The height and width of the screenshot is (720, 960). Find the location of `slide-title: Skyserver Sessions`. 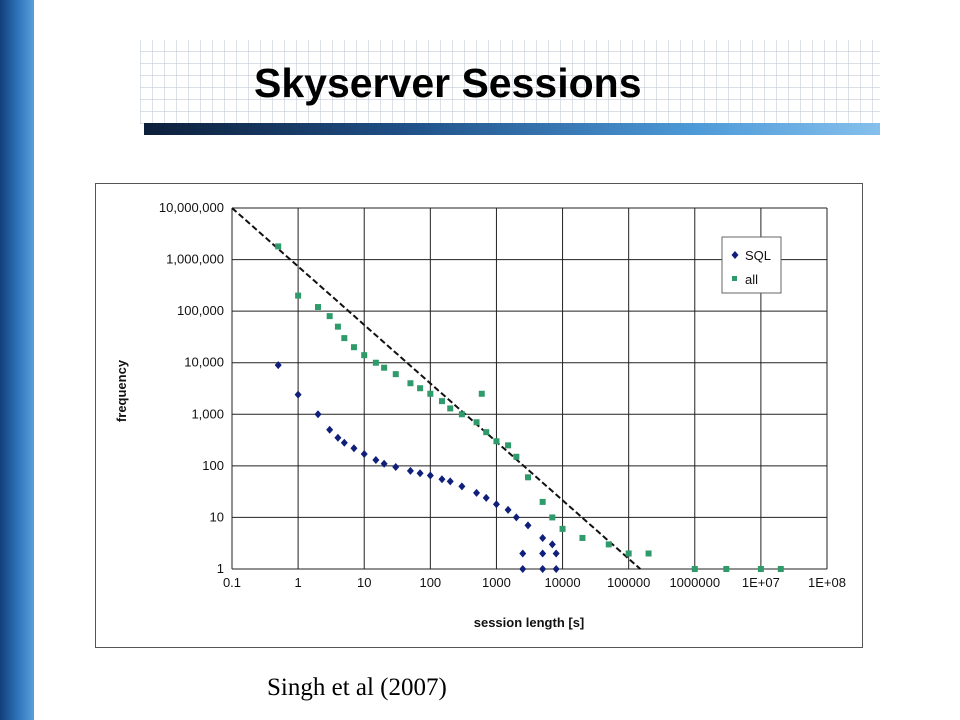

slide-title: Skyserver Sessions is located at coordinates (448, 83).